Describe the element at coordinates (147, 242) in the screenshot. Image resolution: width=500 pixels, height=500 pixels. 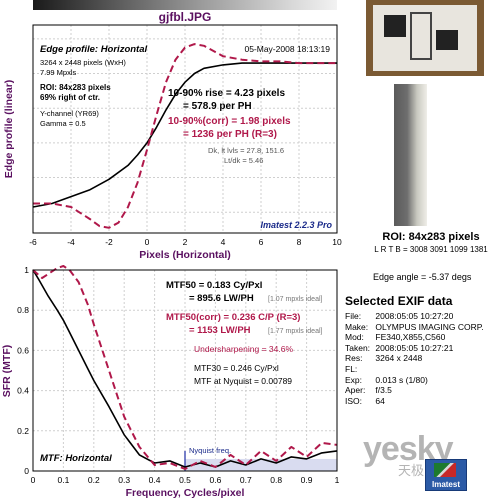
I see `edge-x-tick-label: 0` at that location.